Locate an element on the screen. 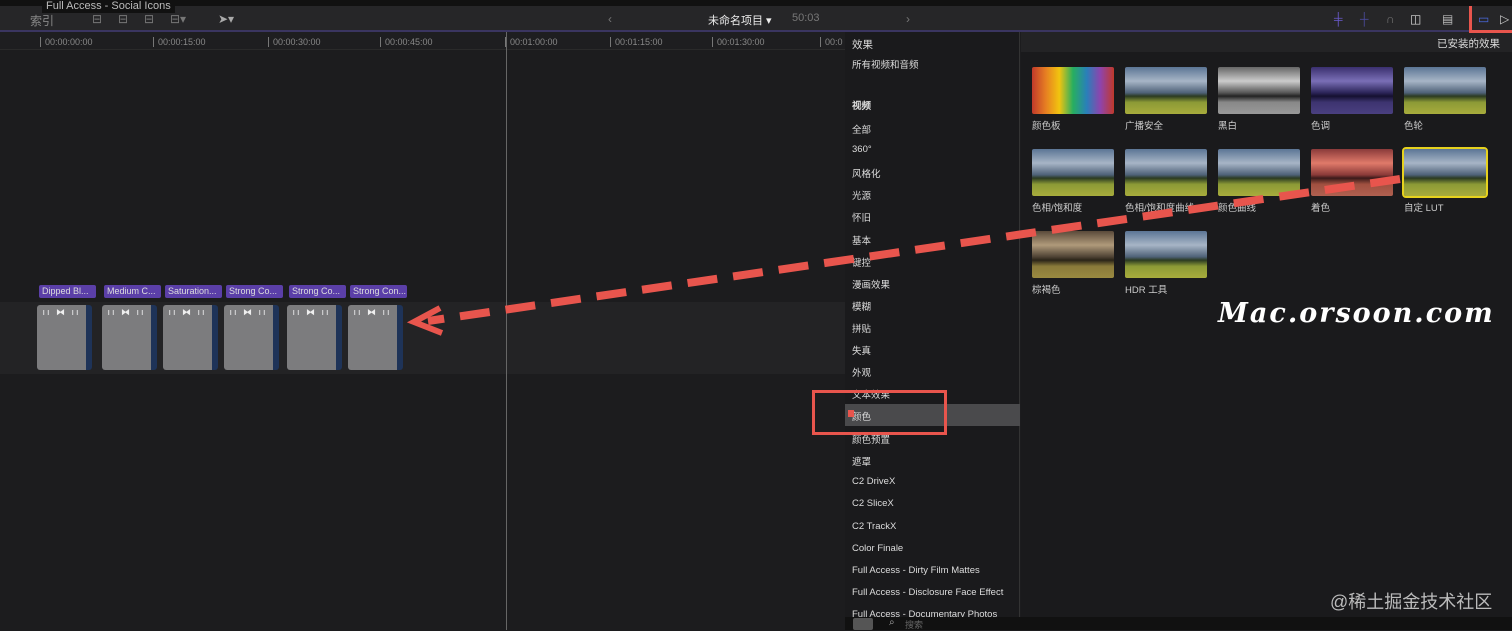  window-title: Full Access - Social Icons is located at coordinates (108, 6).